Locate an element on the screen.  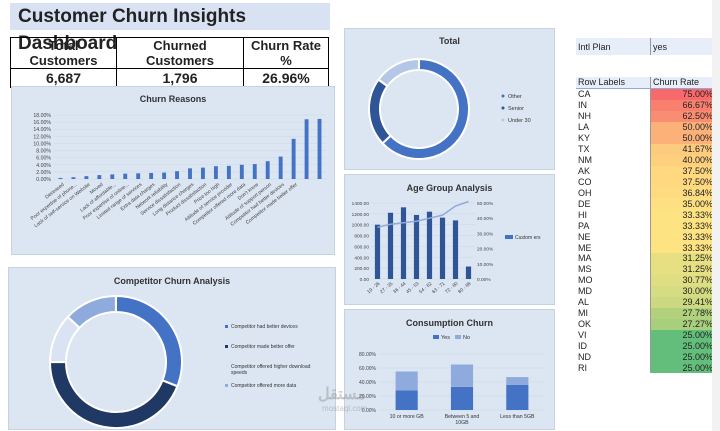
x-tick-label: Between 5 and is located at coordinates (462, 417).